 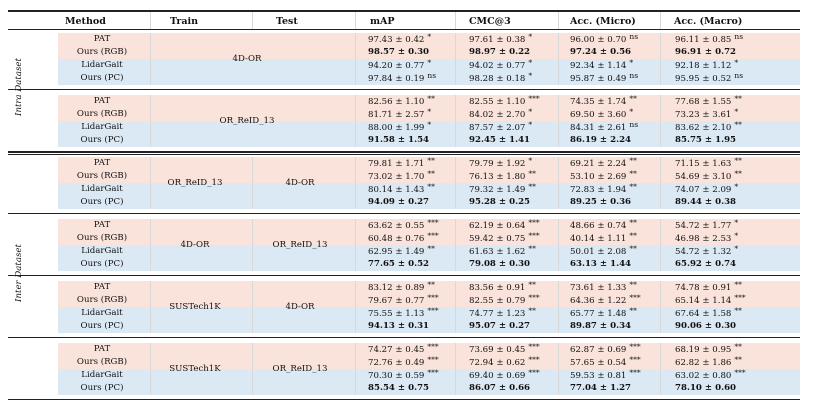 I want to click on value-cell-micro: 77.04 ± 1.27, so click(x=600, y=388).